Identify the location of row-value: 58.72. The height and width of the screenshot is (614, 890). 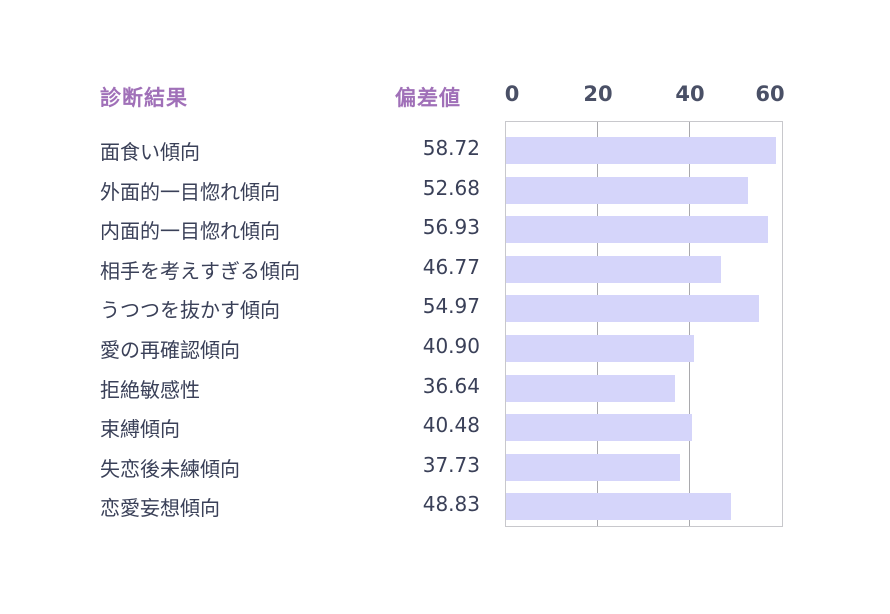
(451, 148).